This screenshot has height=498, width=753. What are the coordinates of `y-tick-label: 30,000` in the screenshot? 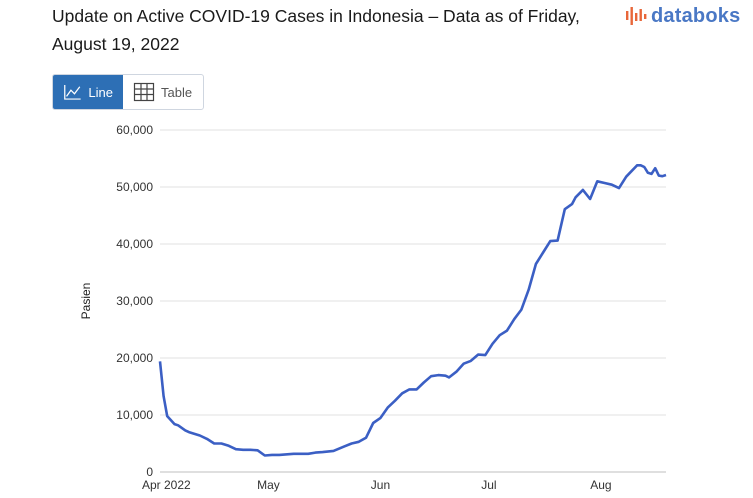 It's located at (134, 301).